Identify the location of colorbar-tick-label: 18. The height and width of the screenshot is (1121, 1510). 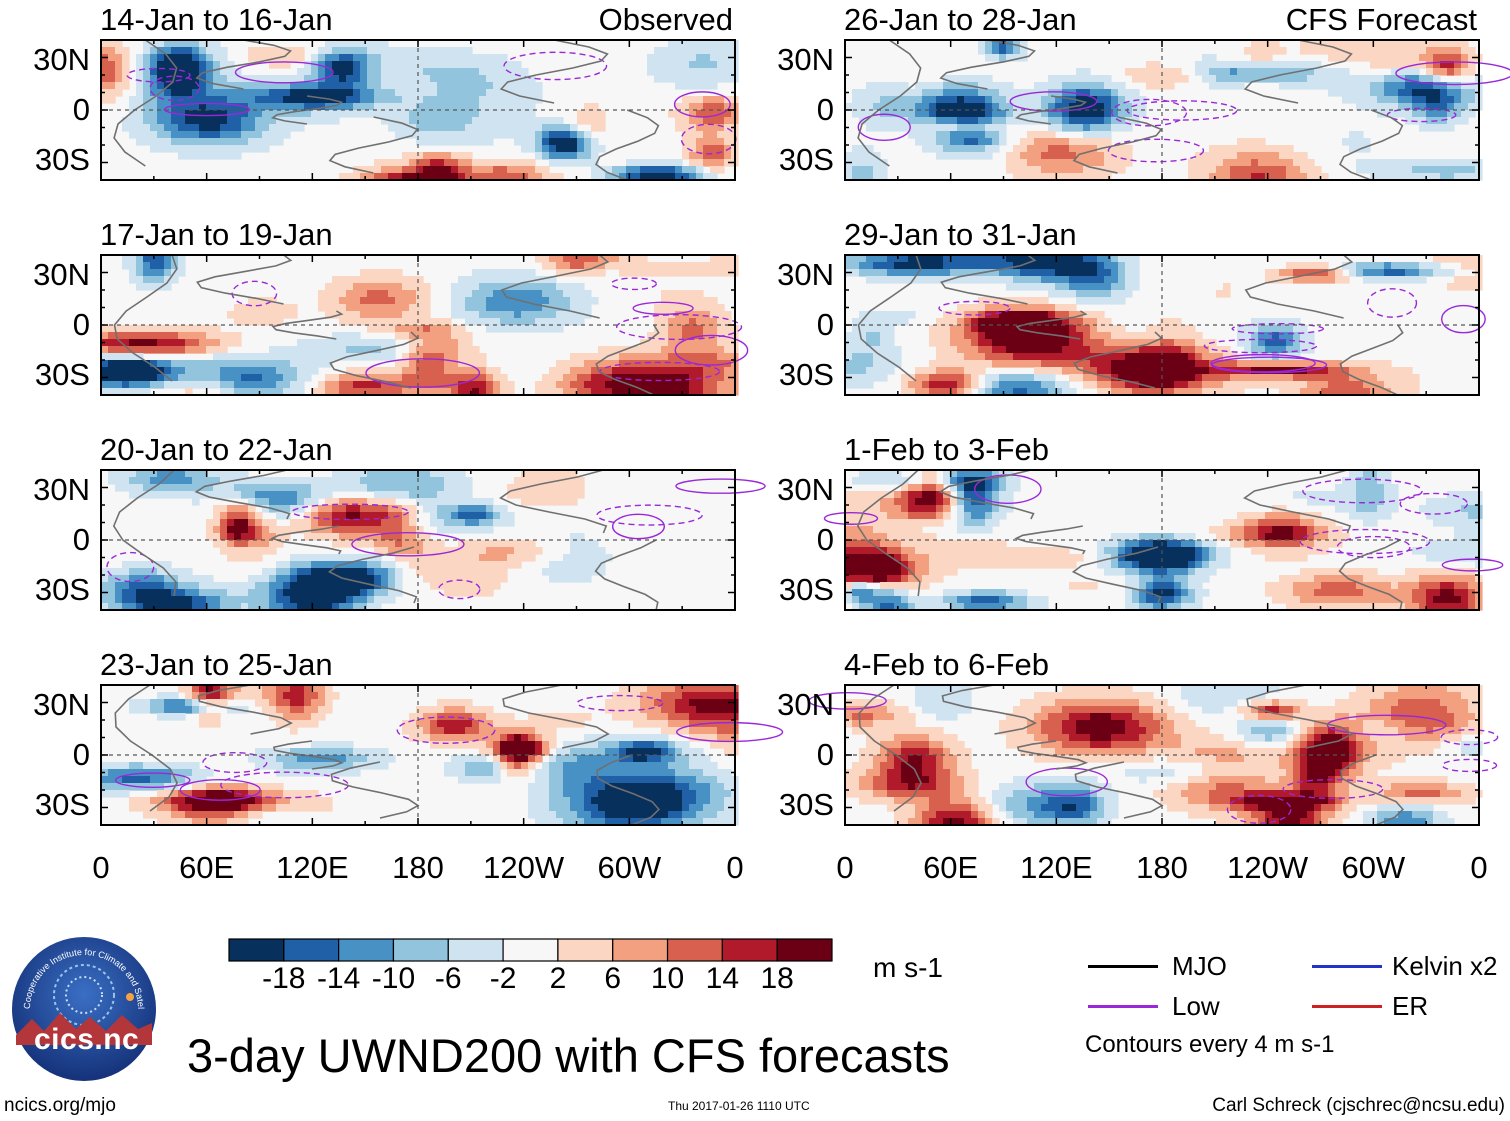
(777, 978).